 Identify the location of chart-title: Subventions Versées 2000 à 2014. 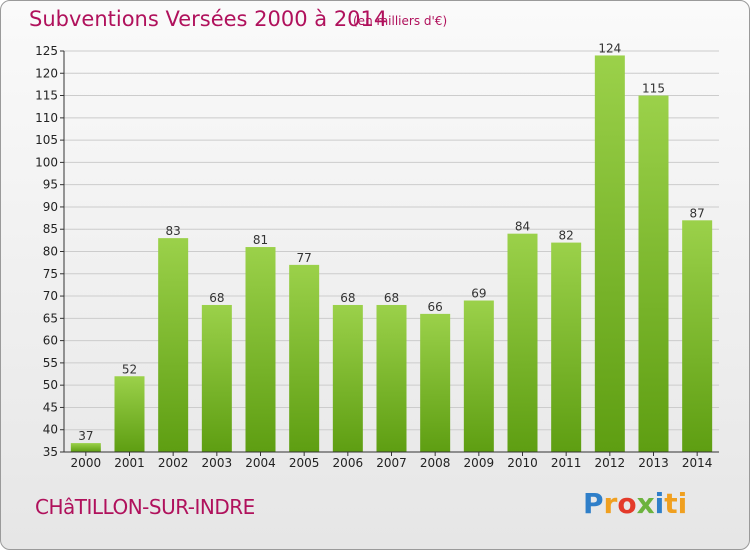
(208, 19).